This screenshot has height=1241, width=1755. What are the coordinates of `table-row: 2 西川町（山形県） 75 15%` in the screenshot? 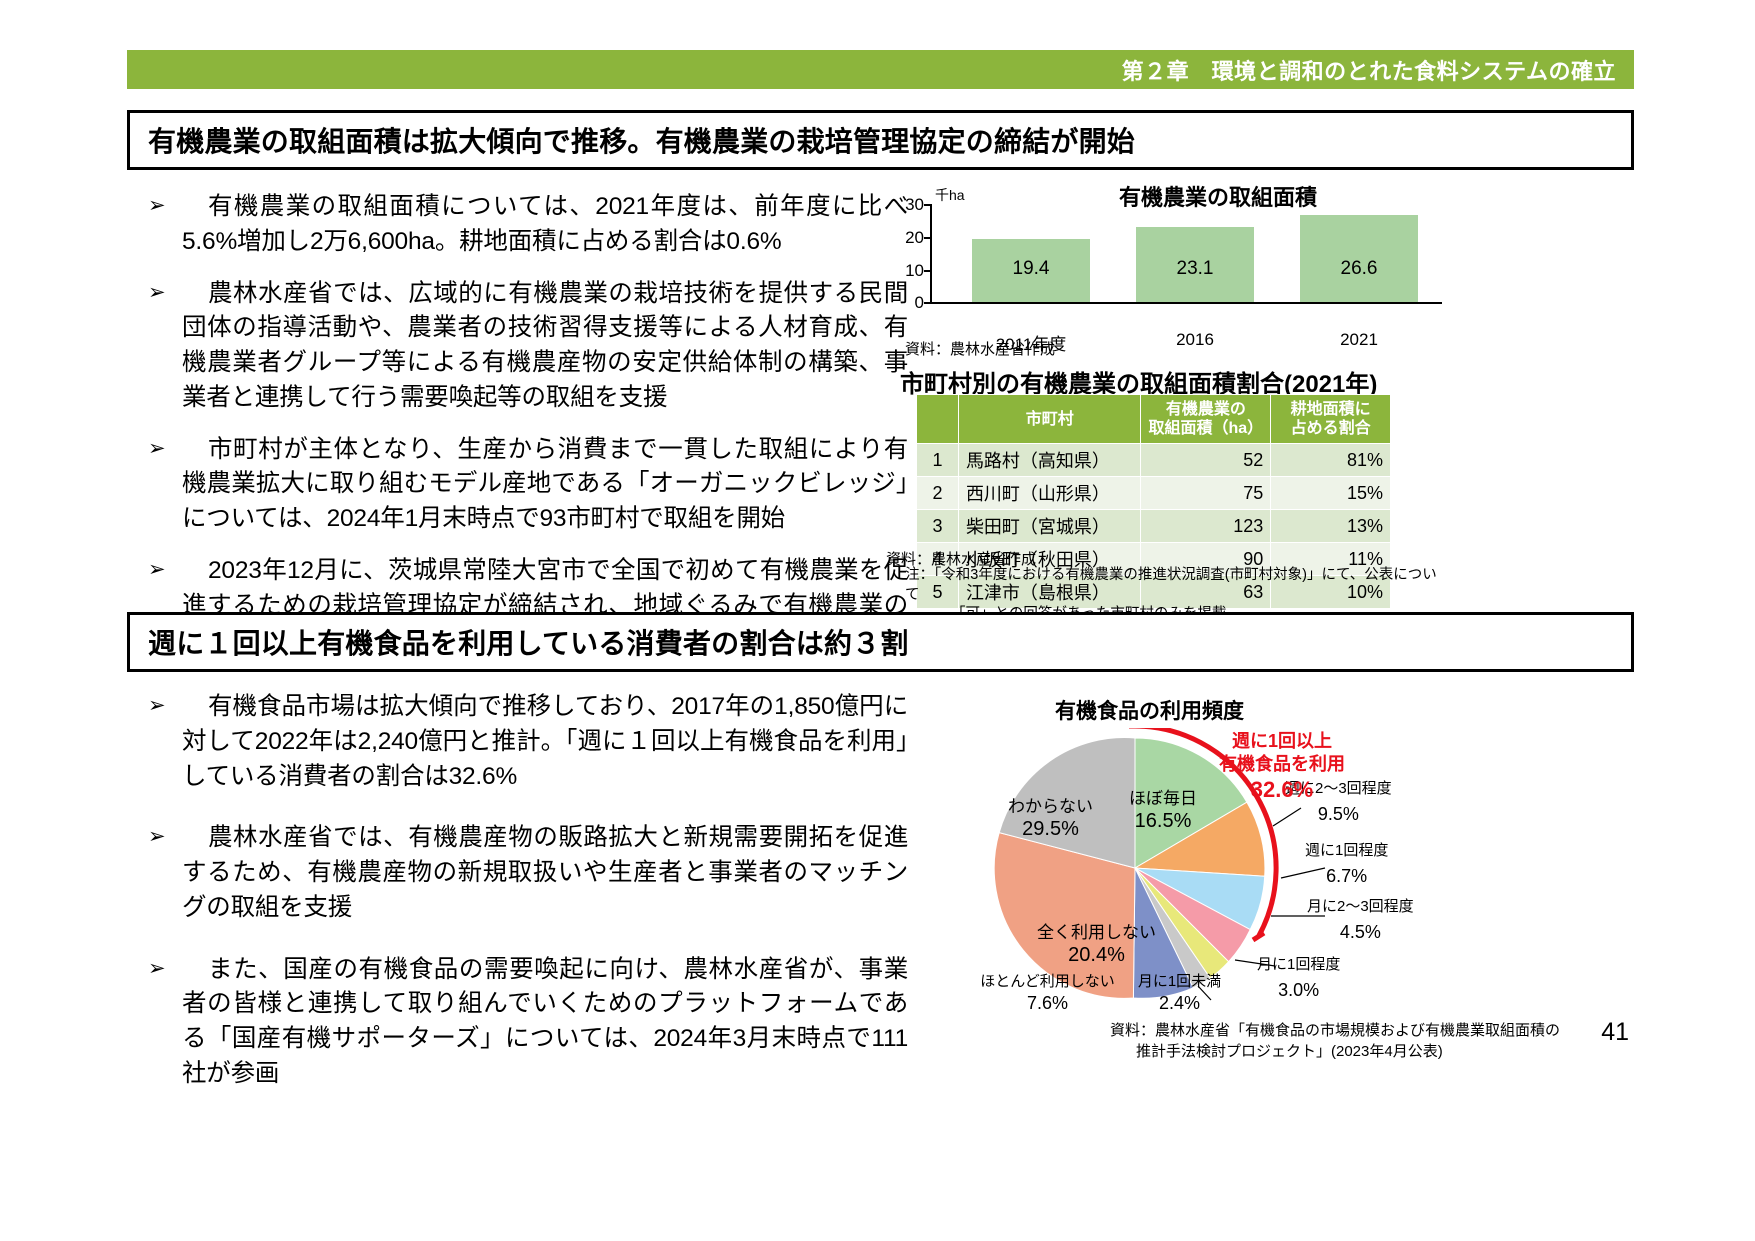 It's located at (1153, 493).